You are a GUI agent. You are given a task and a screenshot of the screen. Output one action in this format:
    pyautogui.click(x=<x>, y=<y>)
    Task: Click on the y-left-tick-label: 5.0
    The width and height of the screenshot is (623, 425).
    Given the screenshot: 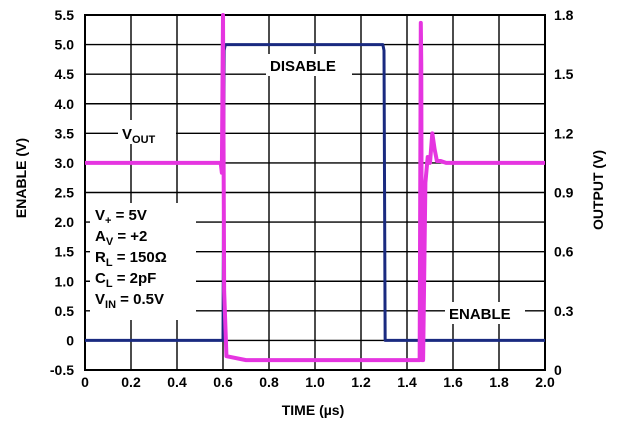 What is the action you would take?
    pyautogui.click(x=65, y=45)
    